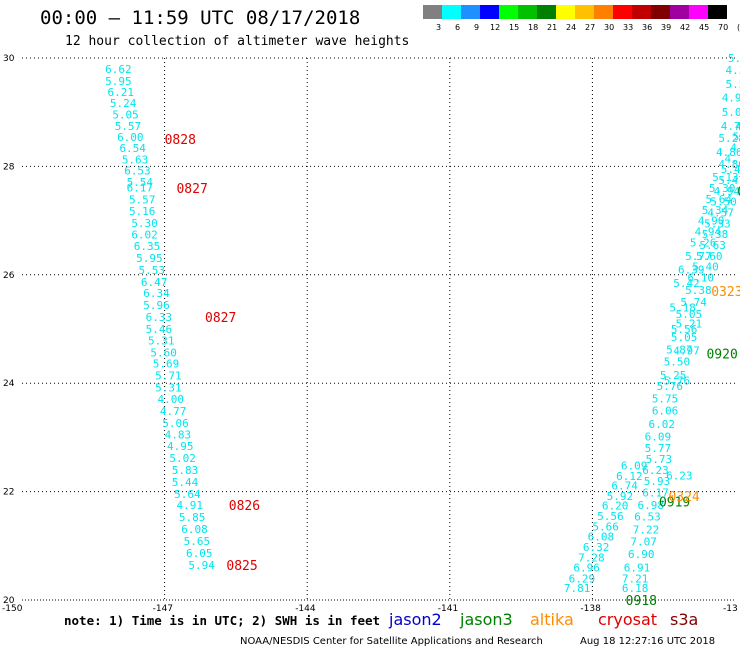 This screenshot has width=740, height=650. What do you see at coordinates (156, 293) in the screenshot?
I see `swh-point-s3a: 6.34` at bounding box center [156, 293].